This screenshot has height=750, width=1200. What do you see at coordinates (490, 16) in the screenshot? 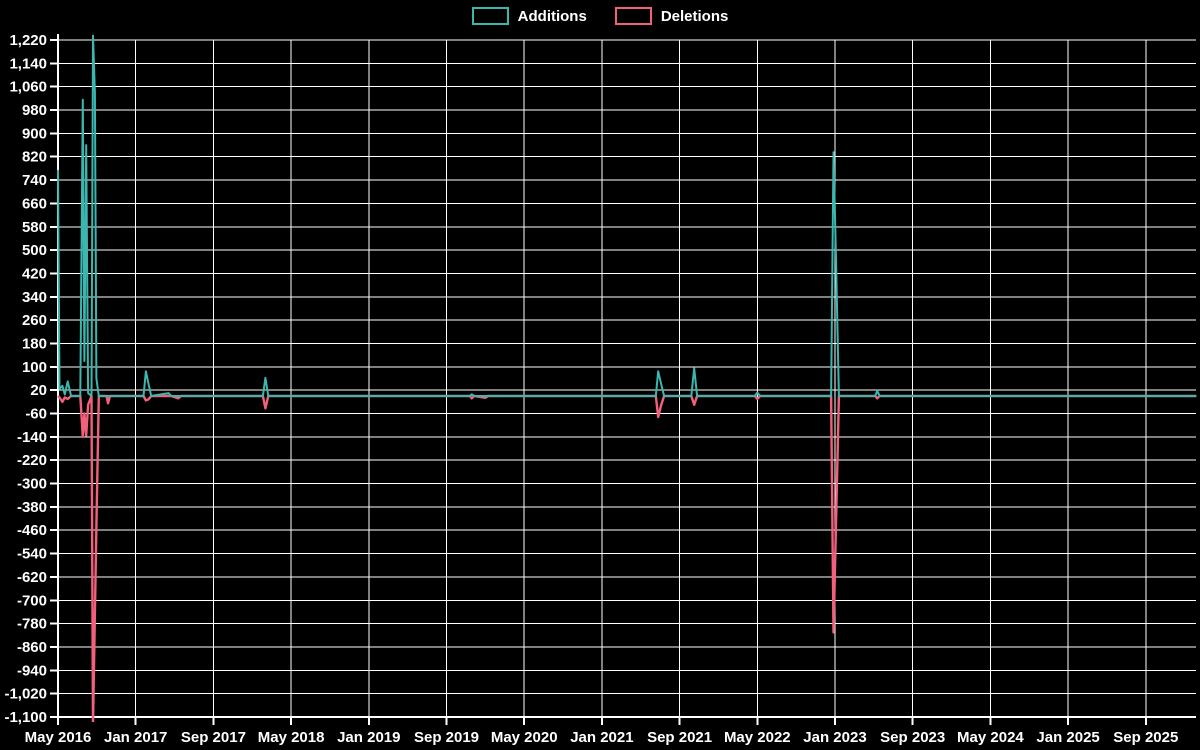
I see `additions-swatch-icon` at bounding box center [490, 16].